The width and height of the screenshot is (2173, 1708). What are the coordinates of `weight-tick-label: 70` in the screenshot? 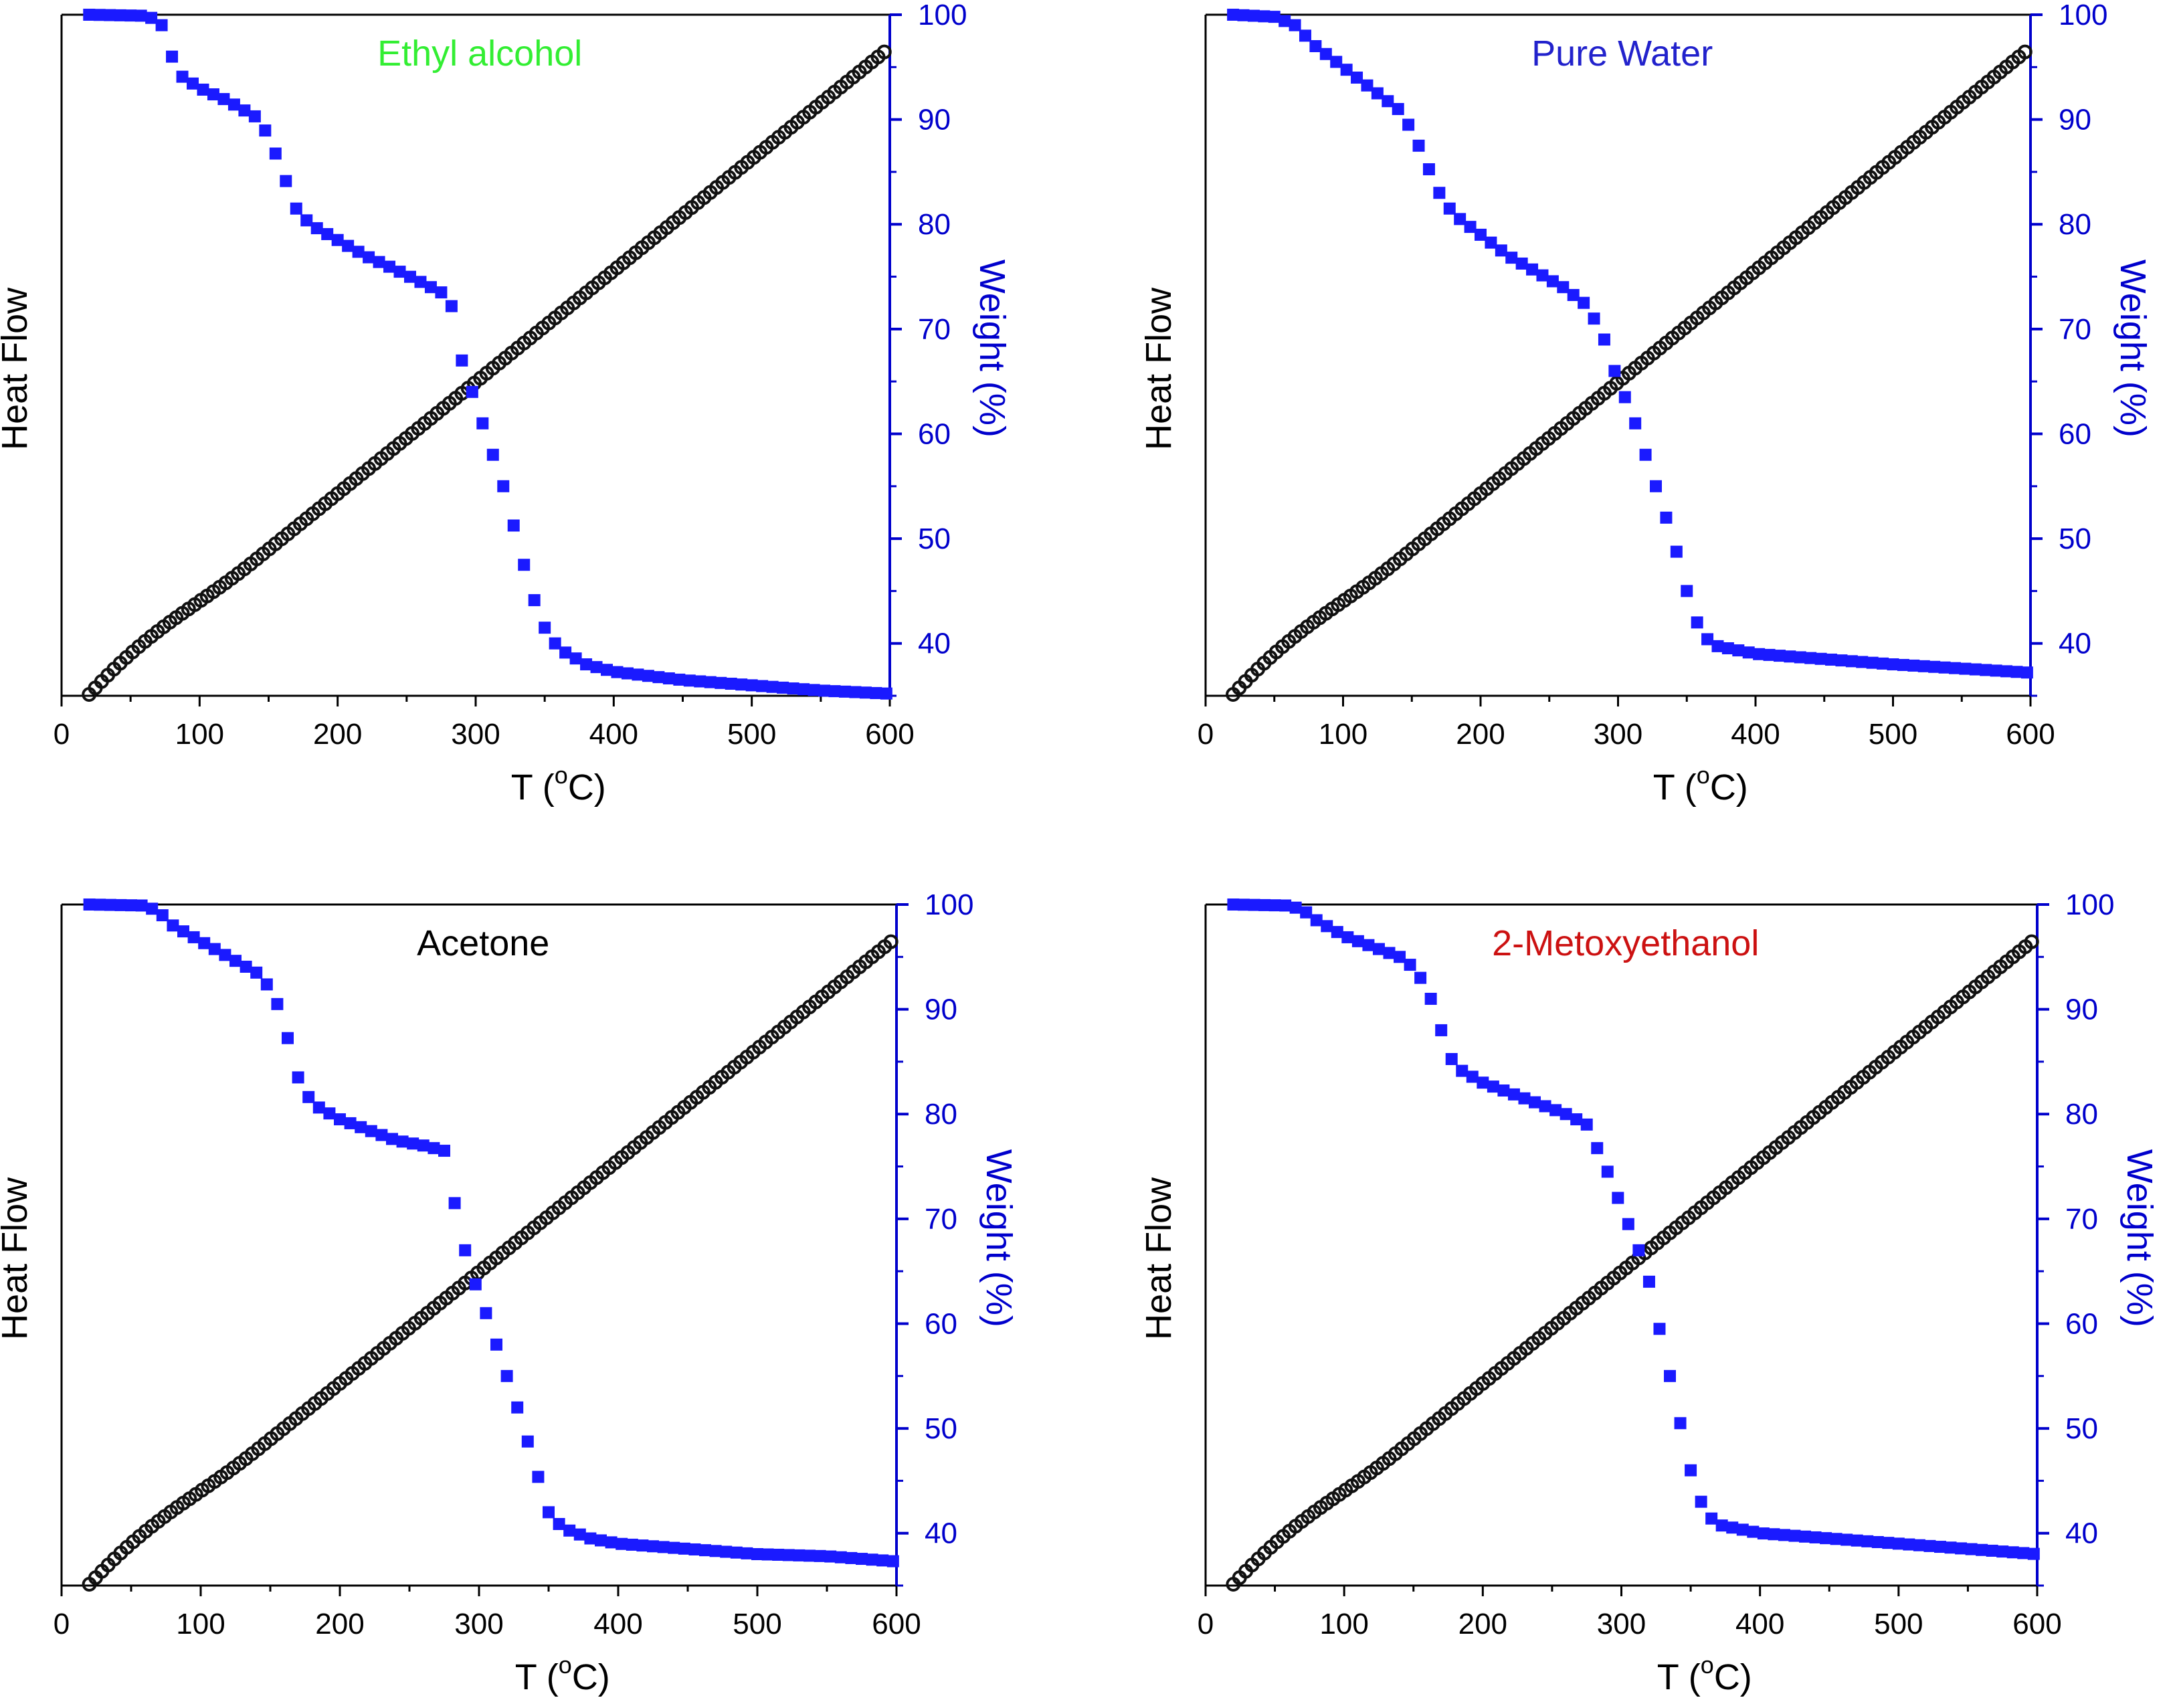 It's located at (2081, 1219).